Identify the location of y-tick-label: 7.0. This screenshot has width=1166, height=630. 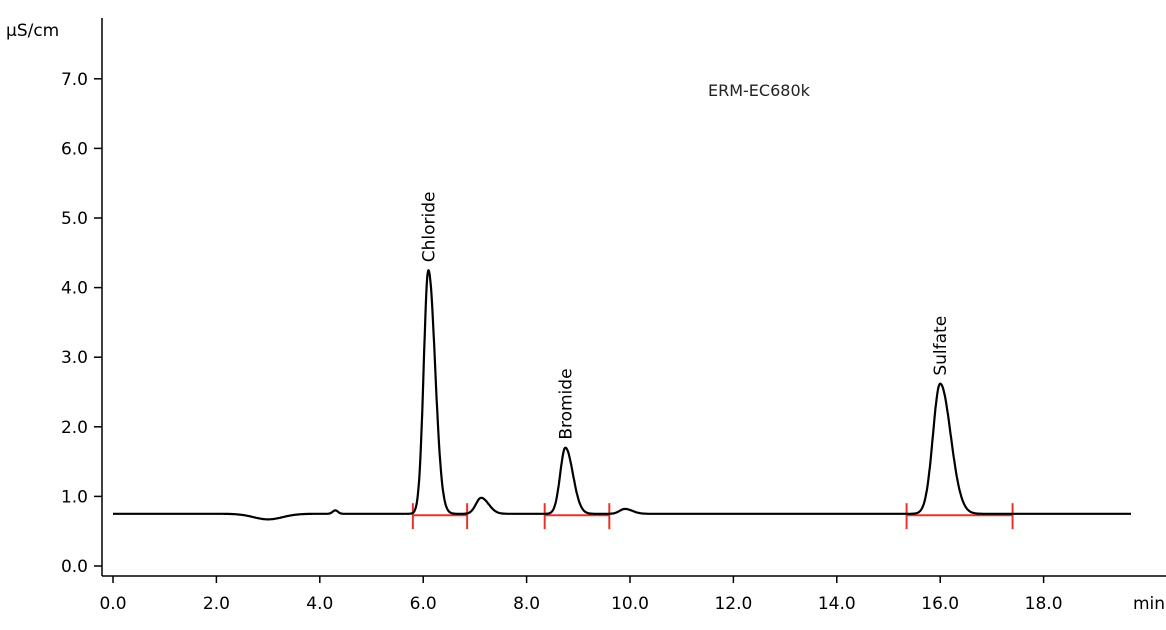
(74, 80).